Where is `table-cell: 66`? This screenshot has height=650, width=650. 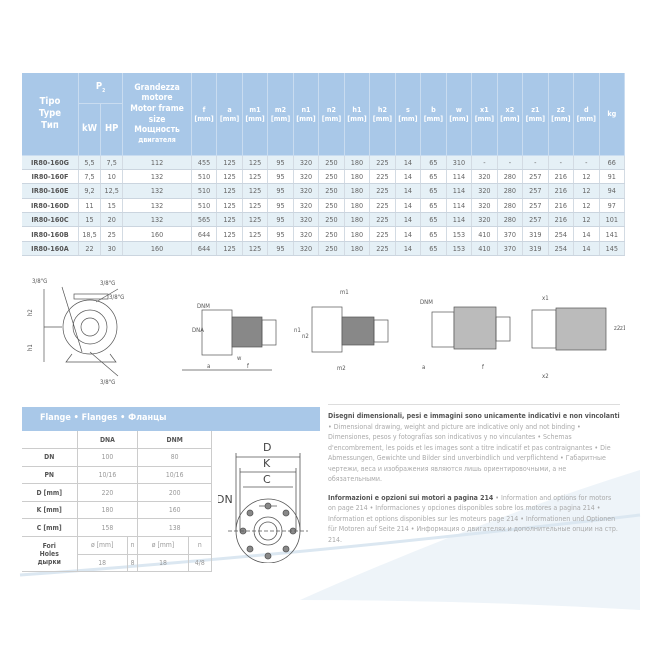 table-cell: 66 is located at coordinates (612, 162).